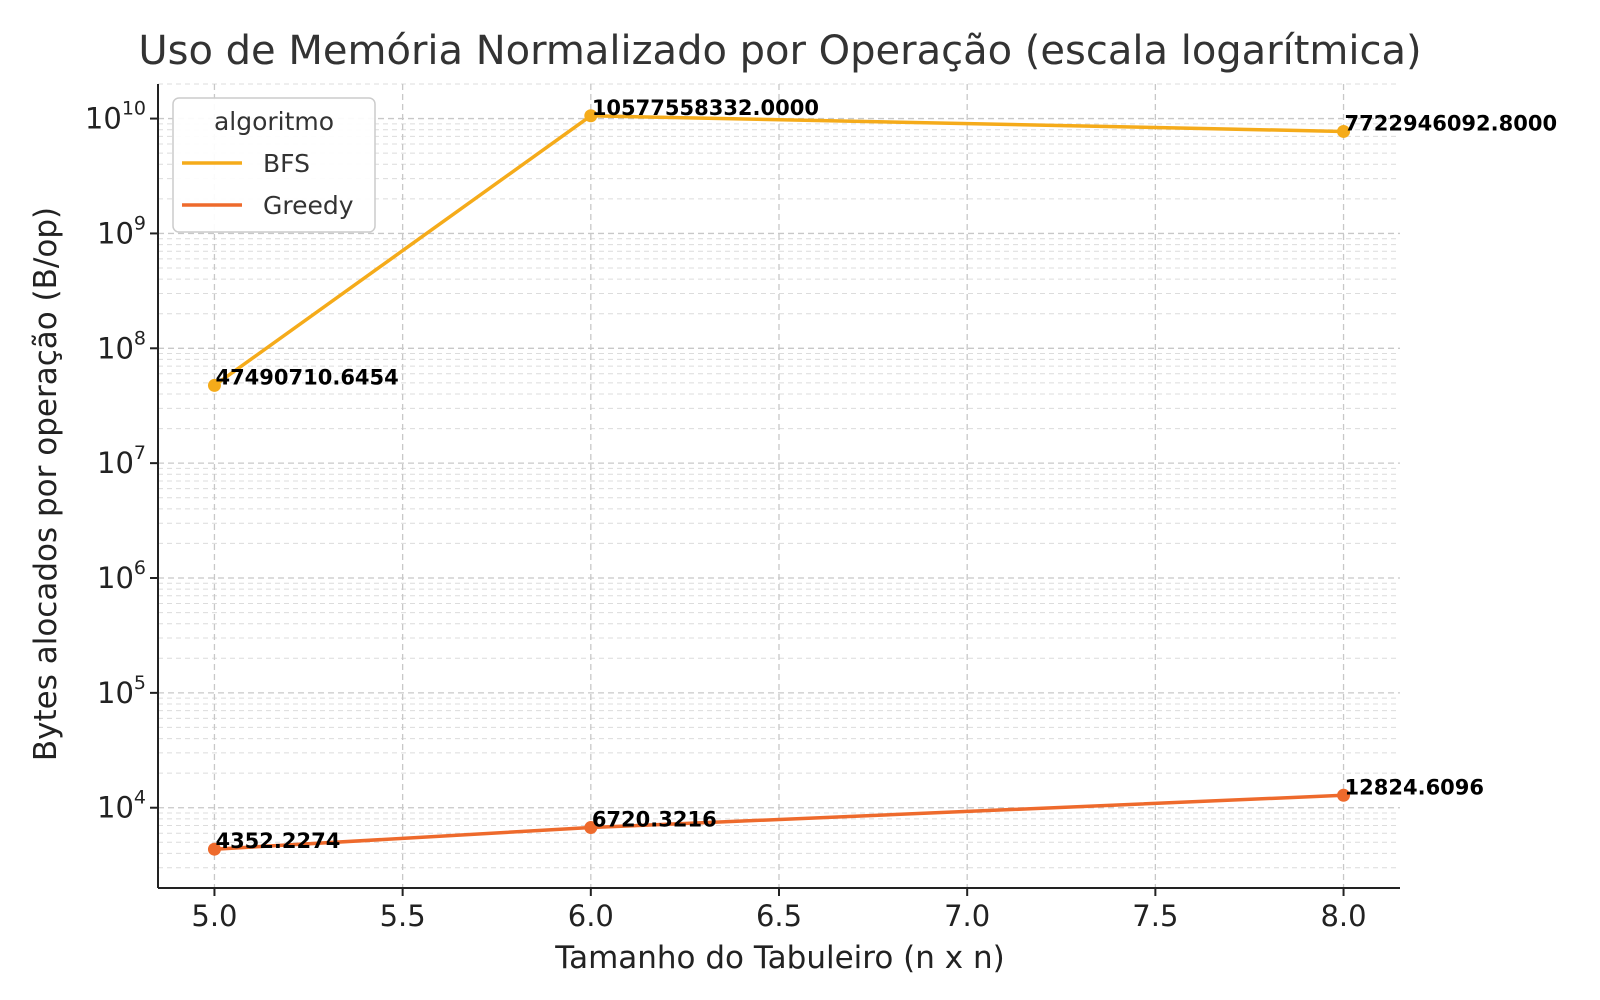 Image resolution: width=1600 pixels, height=1000 pixels. What do you see at coordinates (1414, 787) in the screenshot?
I see `data-label-greedy: 12824.6096` at bounding box center [1414, 787].